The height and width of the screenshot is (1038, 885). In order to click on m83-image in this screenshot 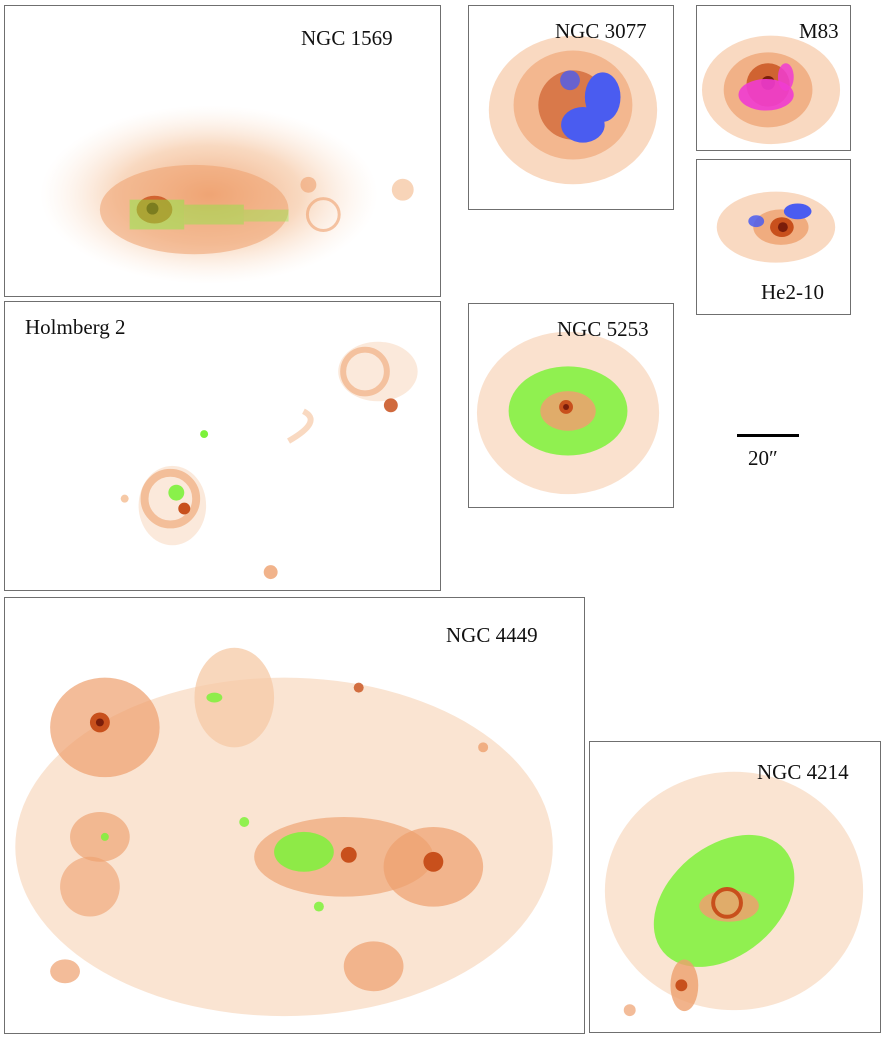, I will do `click(771, 90)`.